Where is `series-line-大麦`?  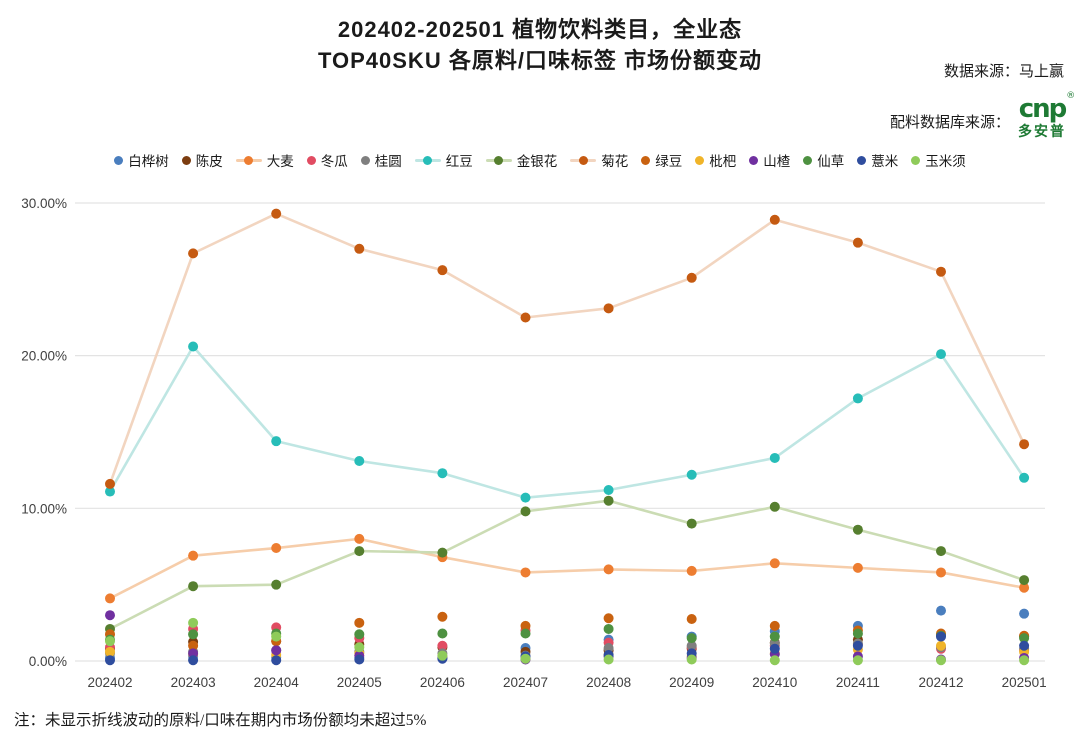
series-line-大麦 is located at coordinates (567, 568).